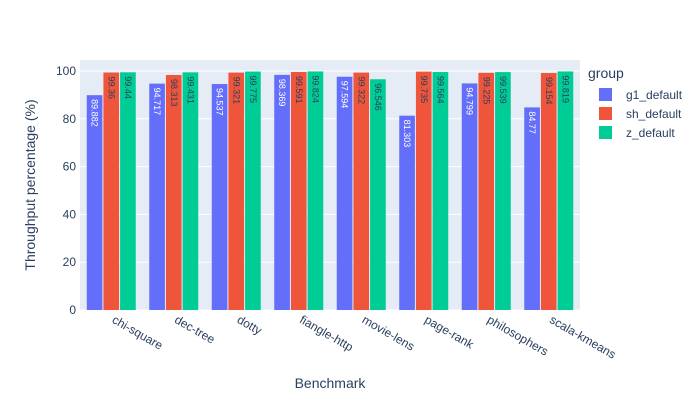 This screenshot has height=400, width=700. Describe the element at coordinates (315, 190) in the screenshot. I see `bar-z_default-fiangle-http` at that location.